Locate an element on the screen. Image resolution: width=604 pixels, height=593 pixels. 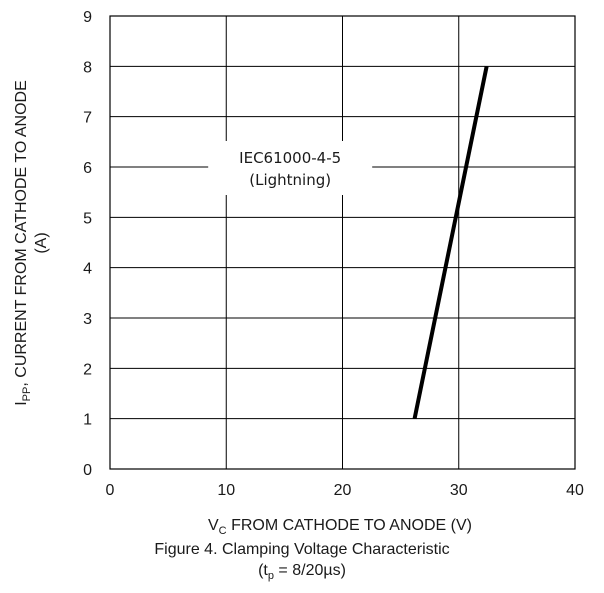
x-tick-label: 30 is located at coordinates (459, 490).